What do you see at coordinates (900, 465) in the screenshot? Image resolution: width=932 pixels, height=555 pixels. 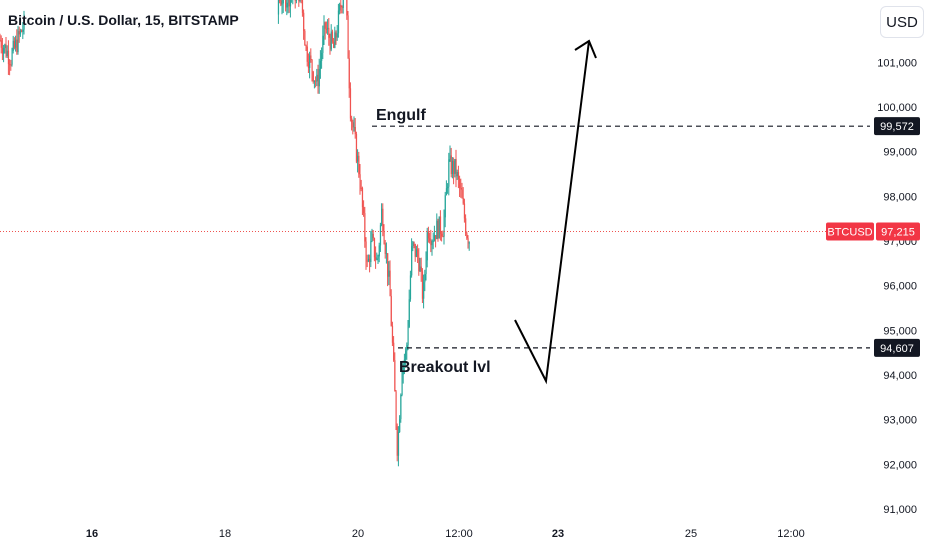 I see `y-tick-label: 92,000` at bounding box center [900, 465].